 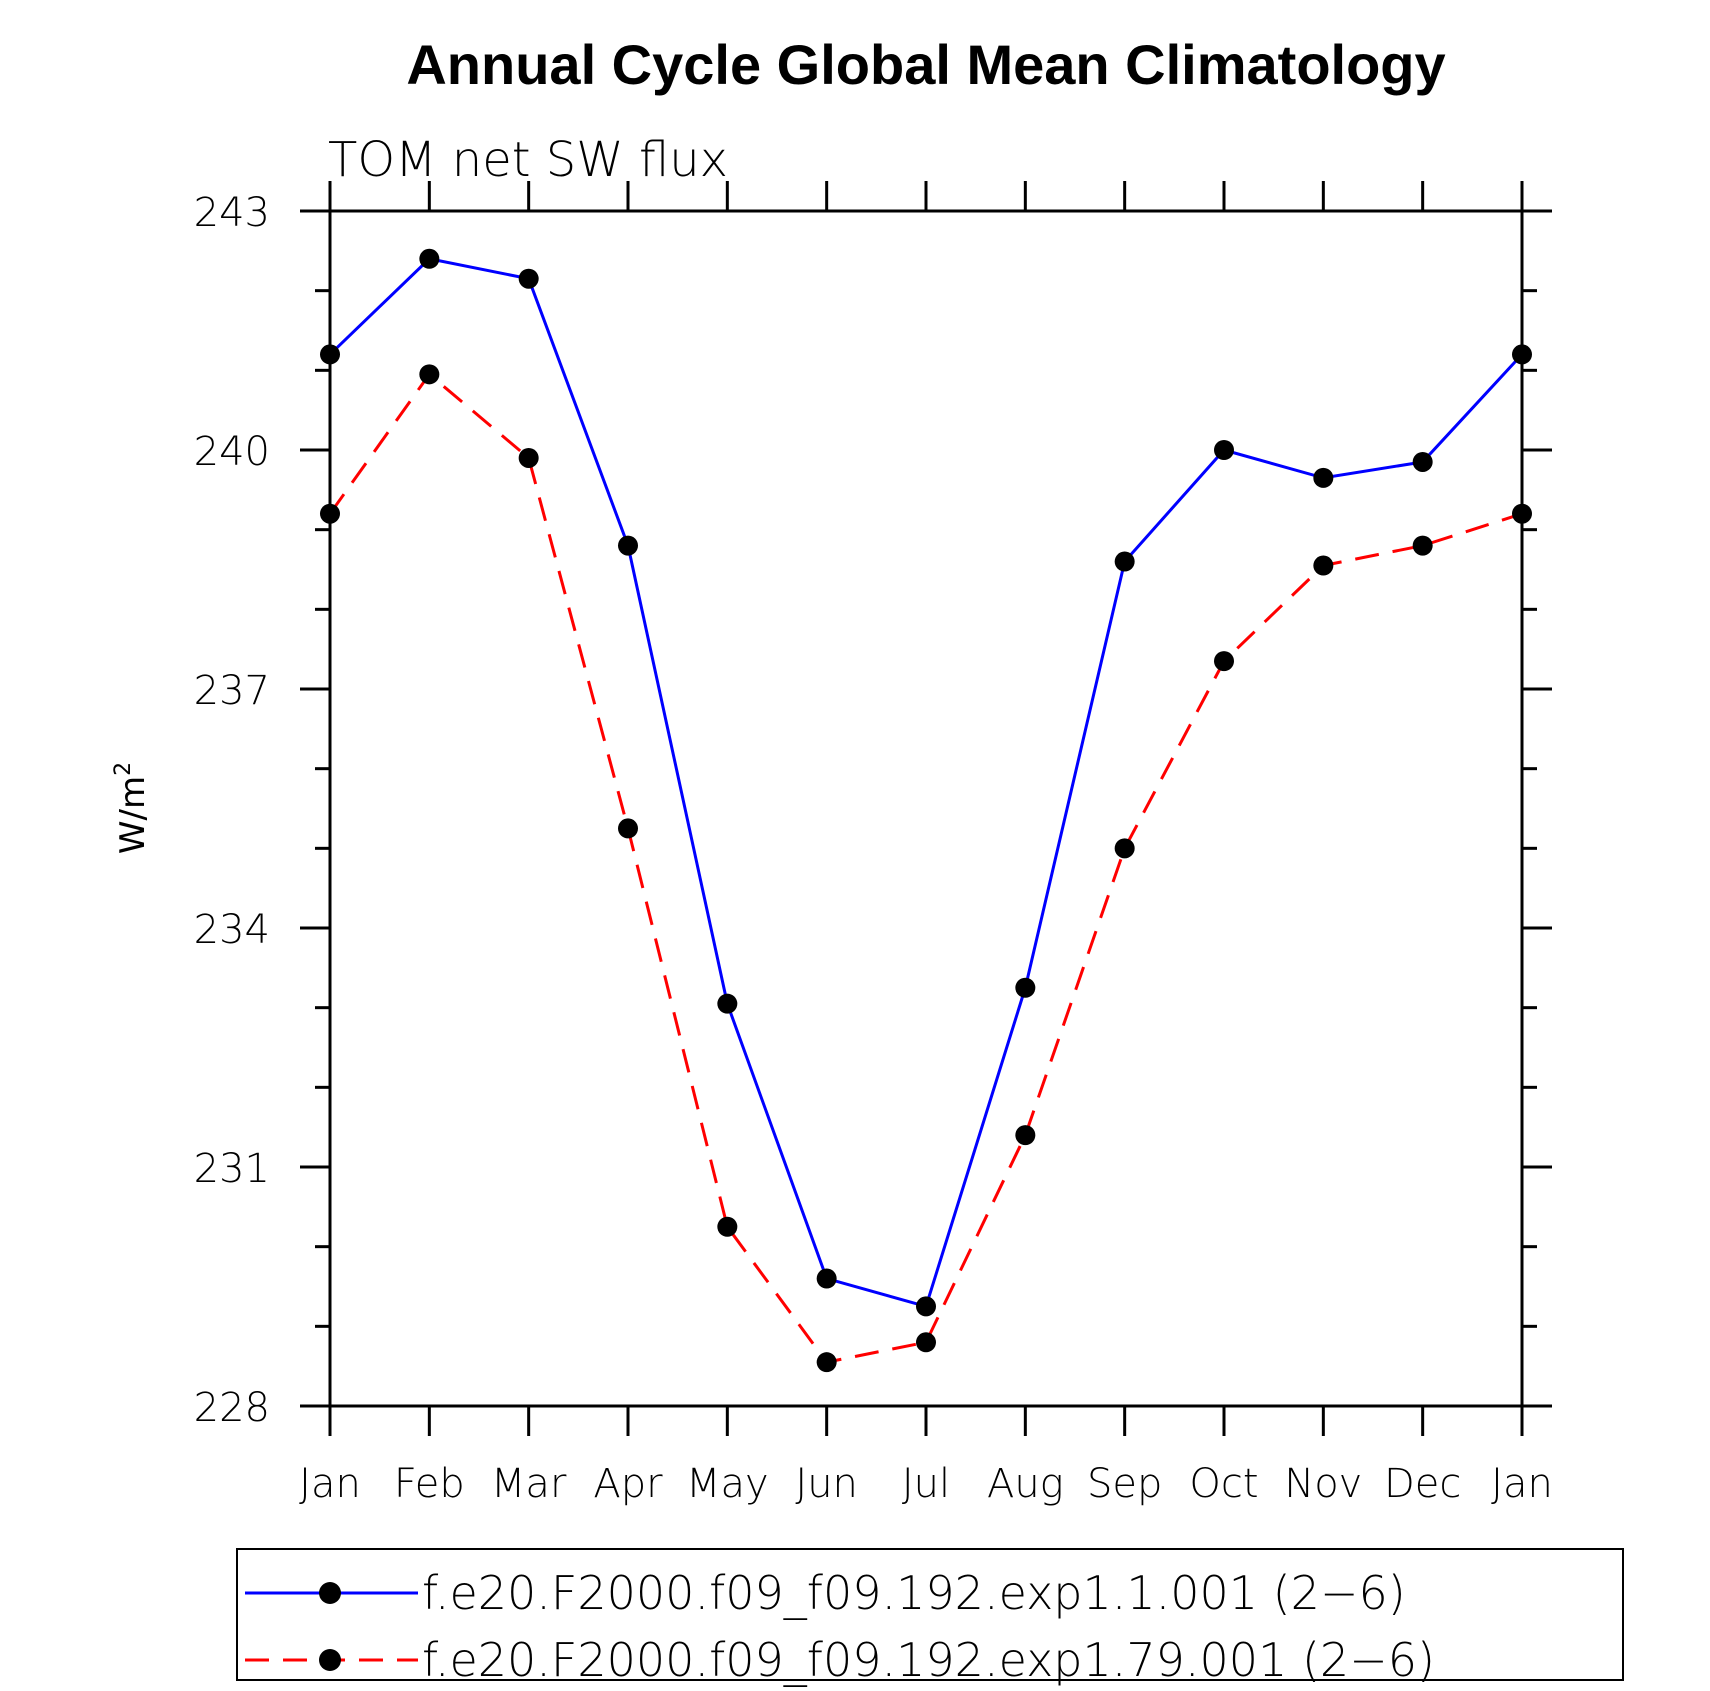 I want to click on x-tick-label: Oct, so click(x=1223, y=1484).